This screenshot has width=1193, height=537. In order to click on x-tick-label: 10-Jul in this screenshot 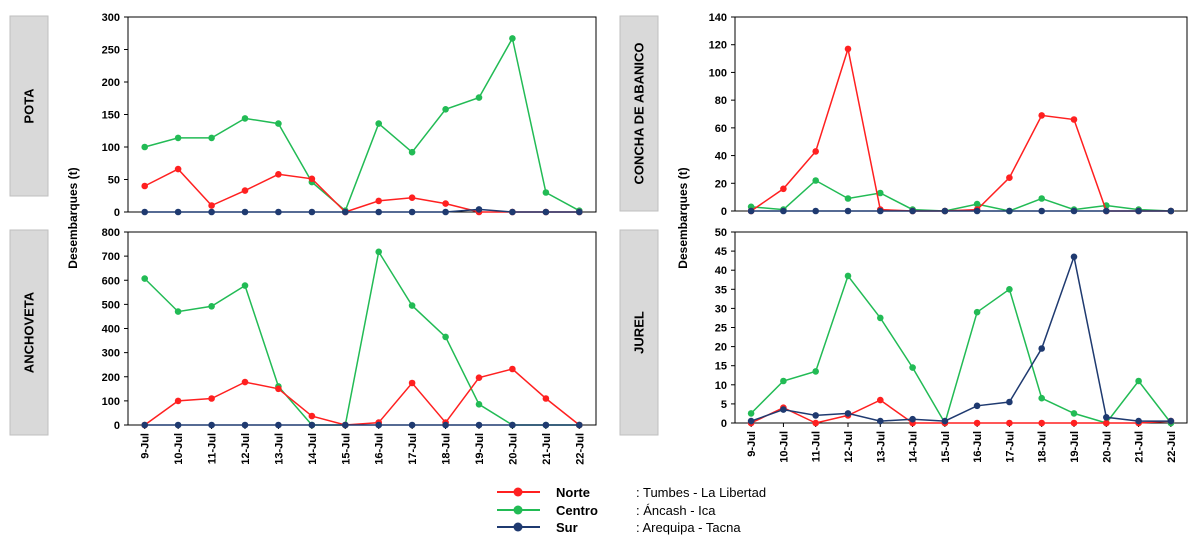, I will do `click(179, 449)`.